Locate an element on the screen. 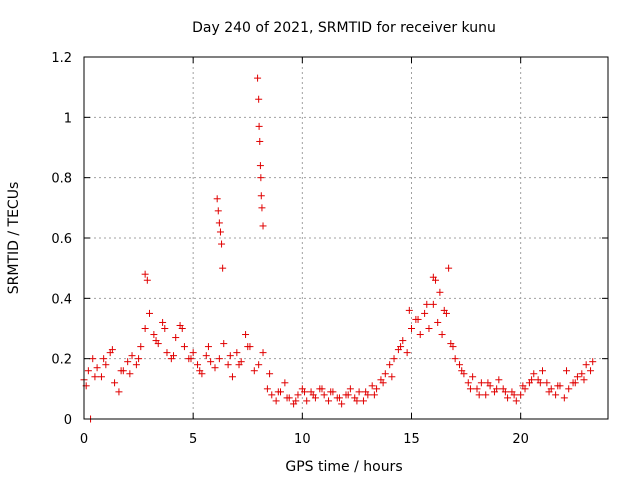 The width and height of the screenshot is (640, 480). x-tick-label: 20 is located at coordinates (520, 439).